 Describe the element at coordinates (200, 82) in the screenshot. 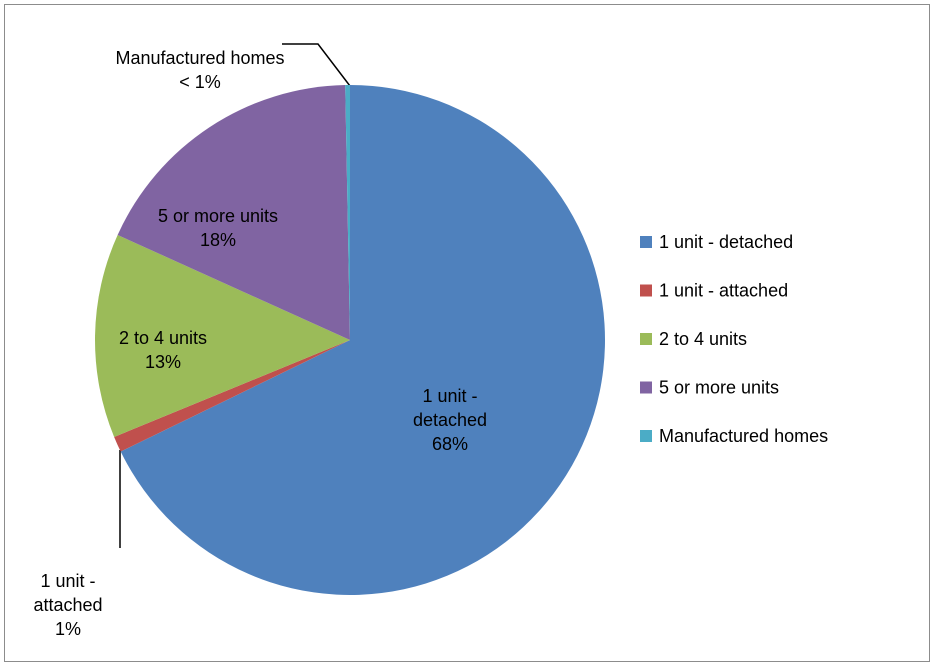

I see `data-label-value: < 1%` at that location.